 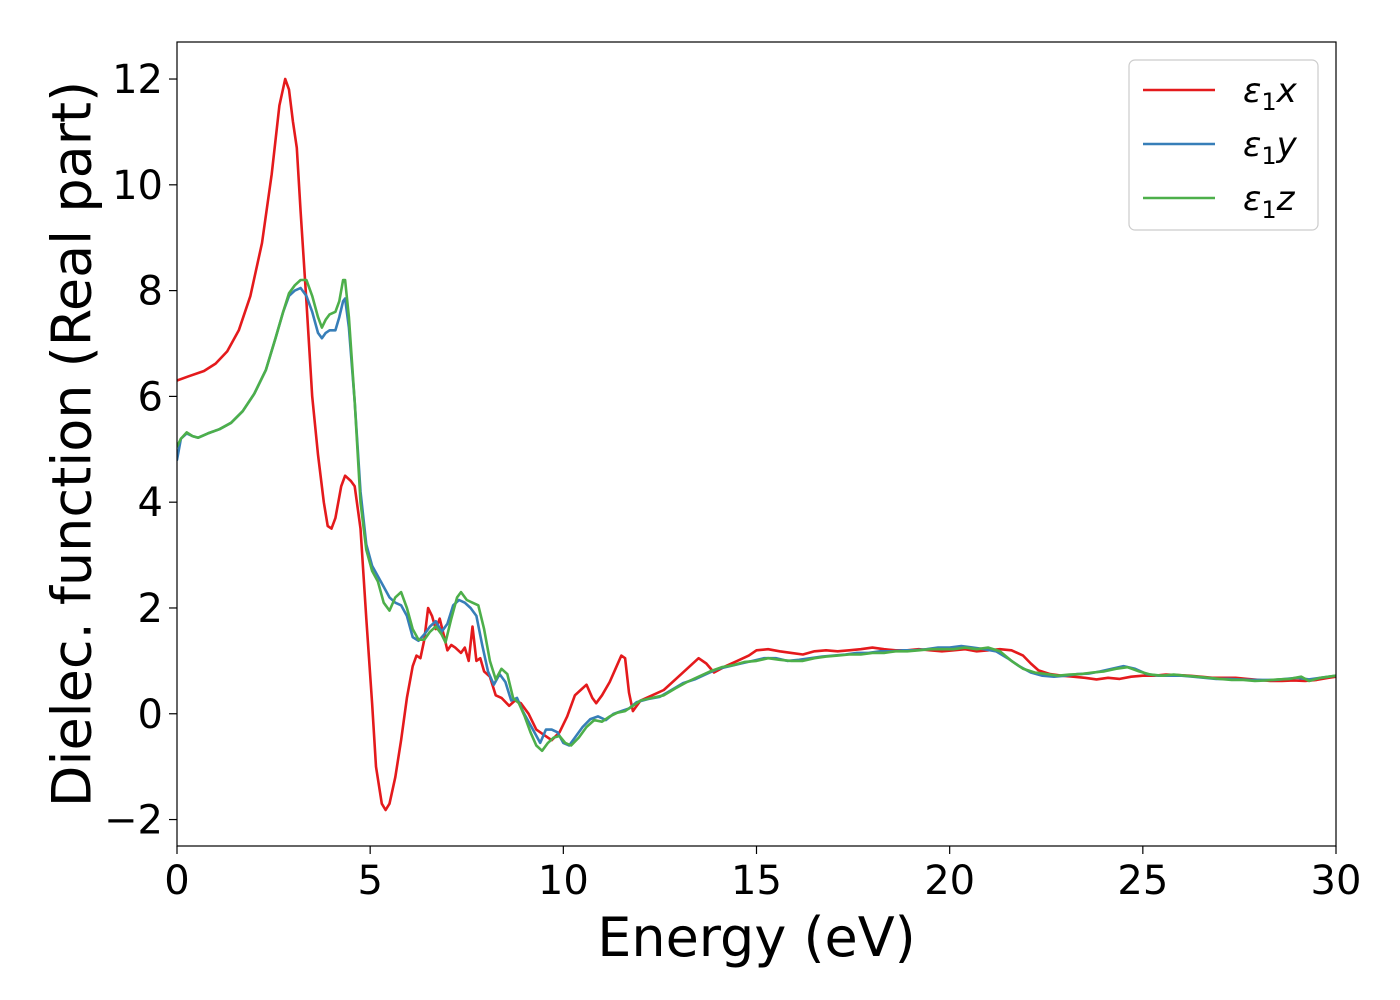 I want to click on legend-label-y: ε1y, so click(x=1270, y=147).